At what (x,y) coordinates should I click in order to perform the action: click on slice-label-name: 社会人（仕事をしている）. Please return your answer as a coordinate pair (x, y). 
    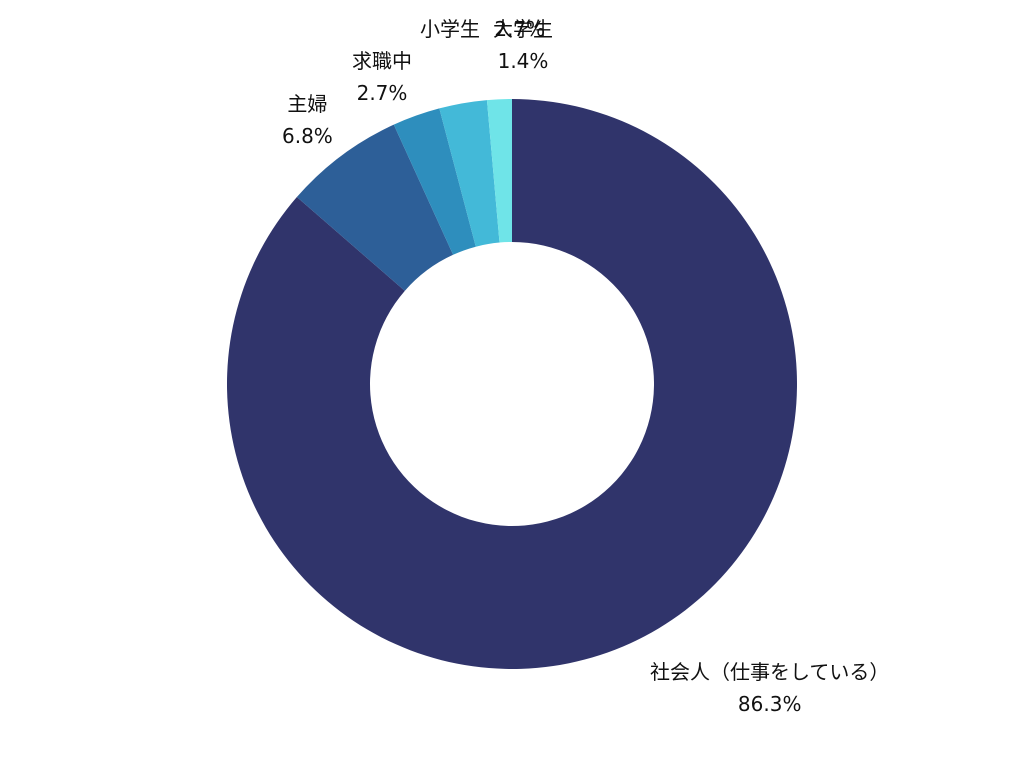
    Looking at the image, I should click on (770, 672).